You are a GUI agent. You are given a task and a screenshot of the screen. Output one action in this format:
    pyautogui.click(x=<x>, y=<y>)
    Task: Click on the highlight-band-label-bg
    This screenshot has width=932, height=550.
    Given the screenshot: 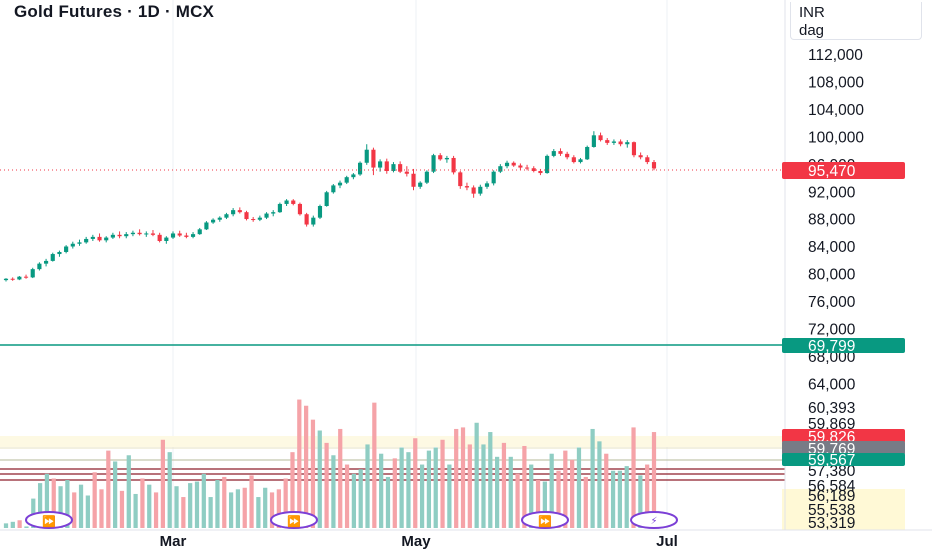 What is the action you would take?
    pyautogui.click(x=843, y=509)
    